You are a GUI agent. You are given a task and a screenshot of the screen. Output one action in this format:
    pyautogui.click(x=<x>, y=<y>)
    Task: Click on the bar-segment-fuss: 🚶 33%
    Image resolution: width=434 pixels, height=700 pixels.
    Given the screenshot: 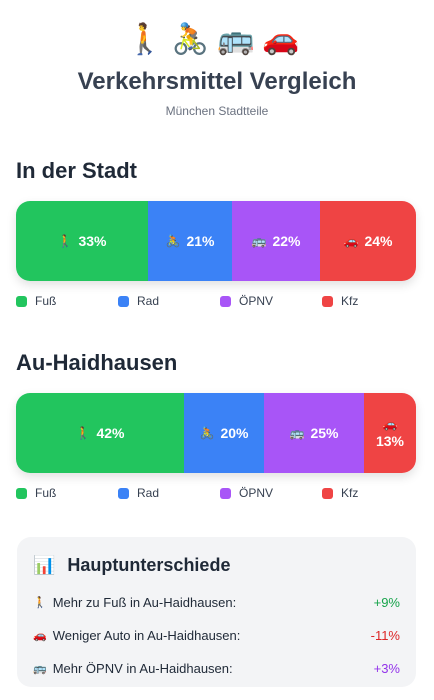 What is the action you would take?
    pyautogui.click(x=82, y=241)
    